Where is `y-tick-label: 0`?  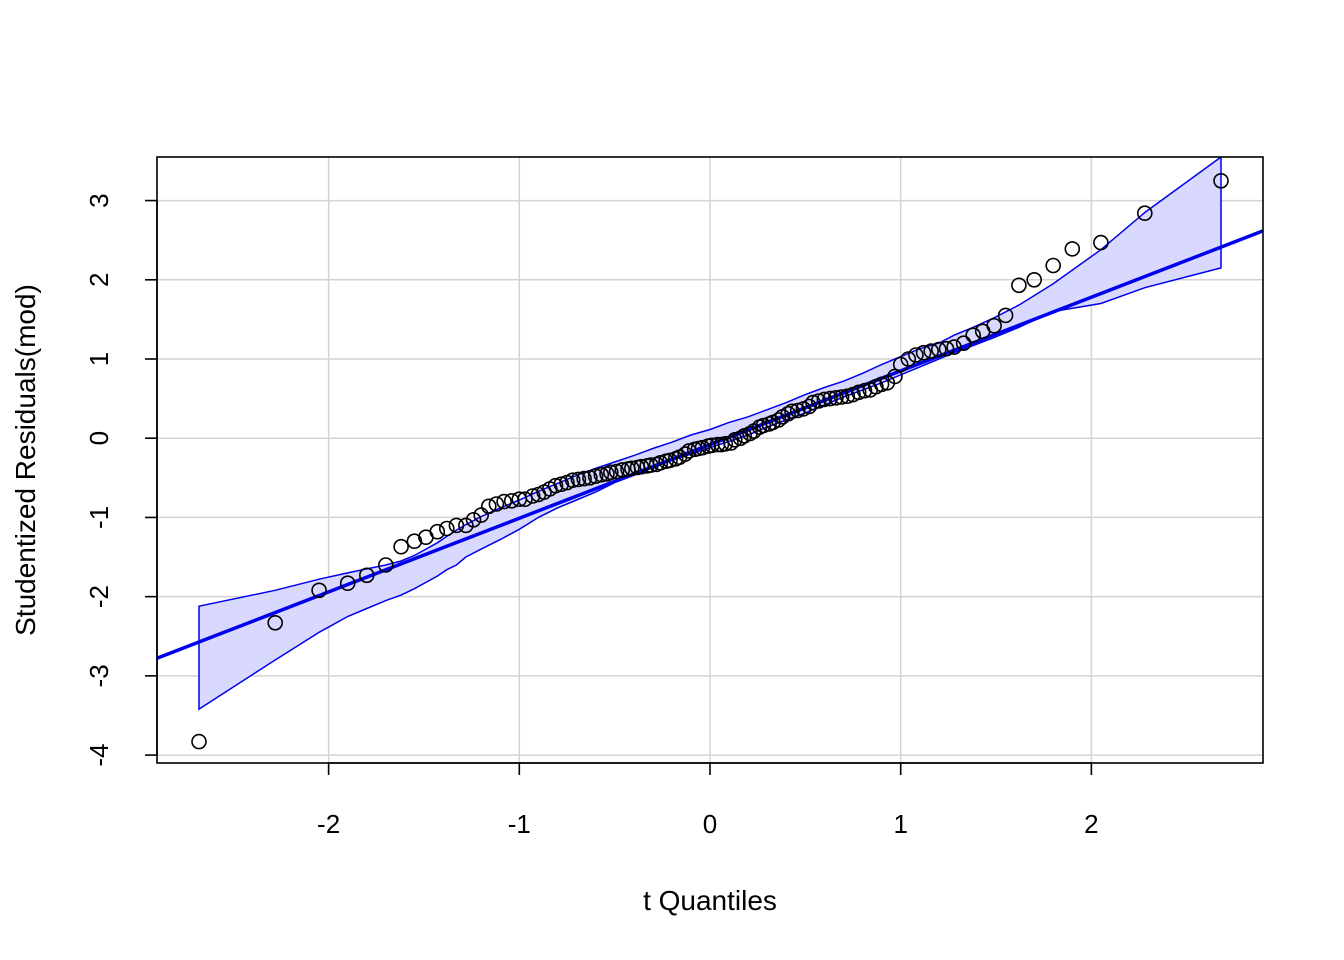 y-tick-label: 0 is located at coordinates (99, 438).